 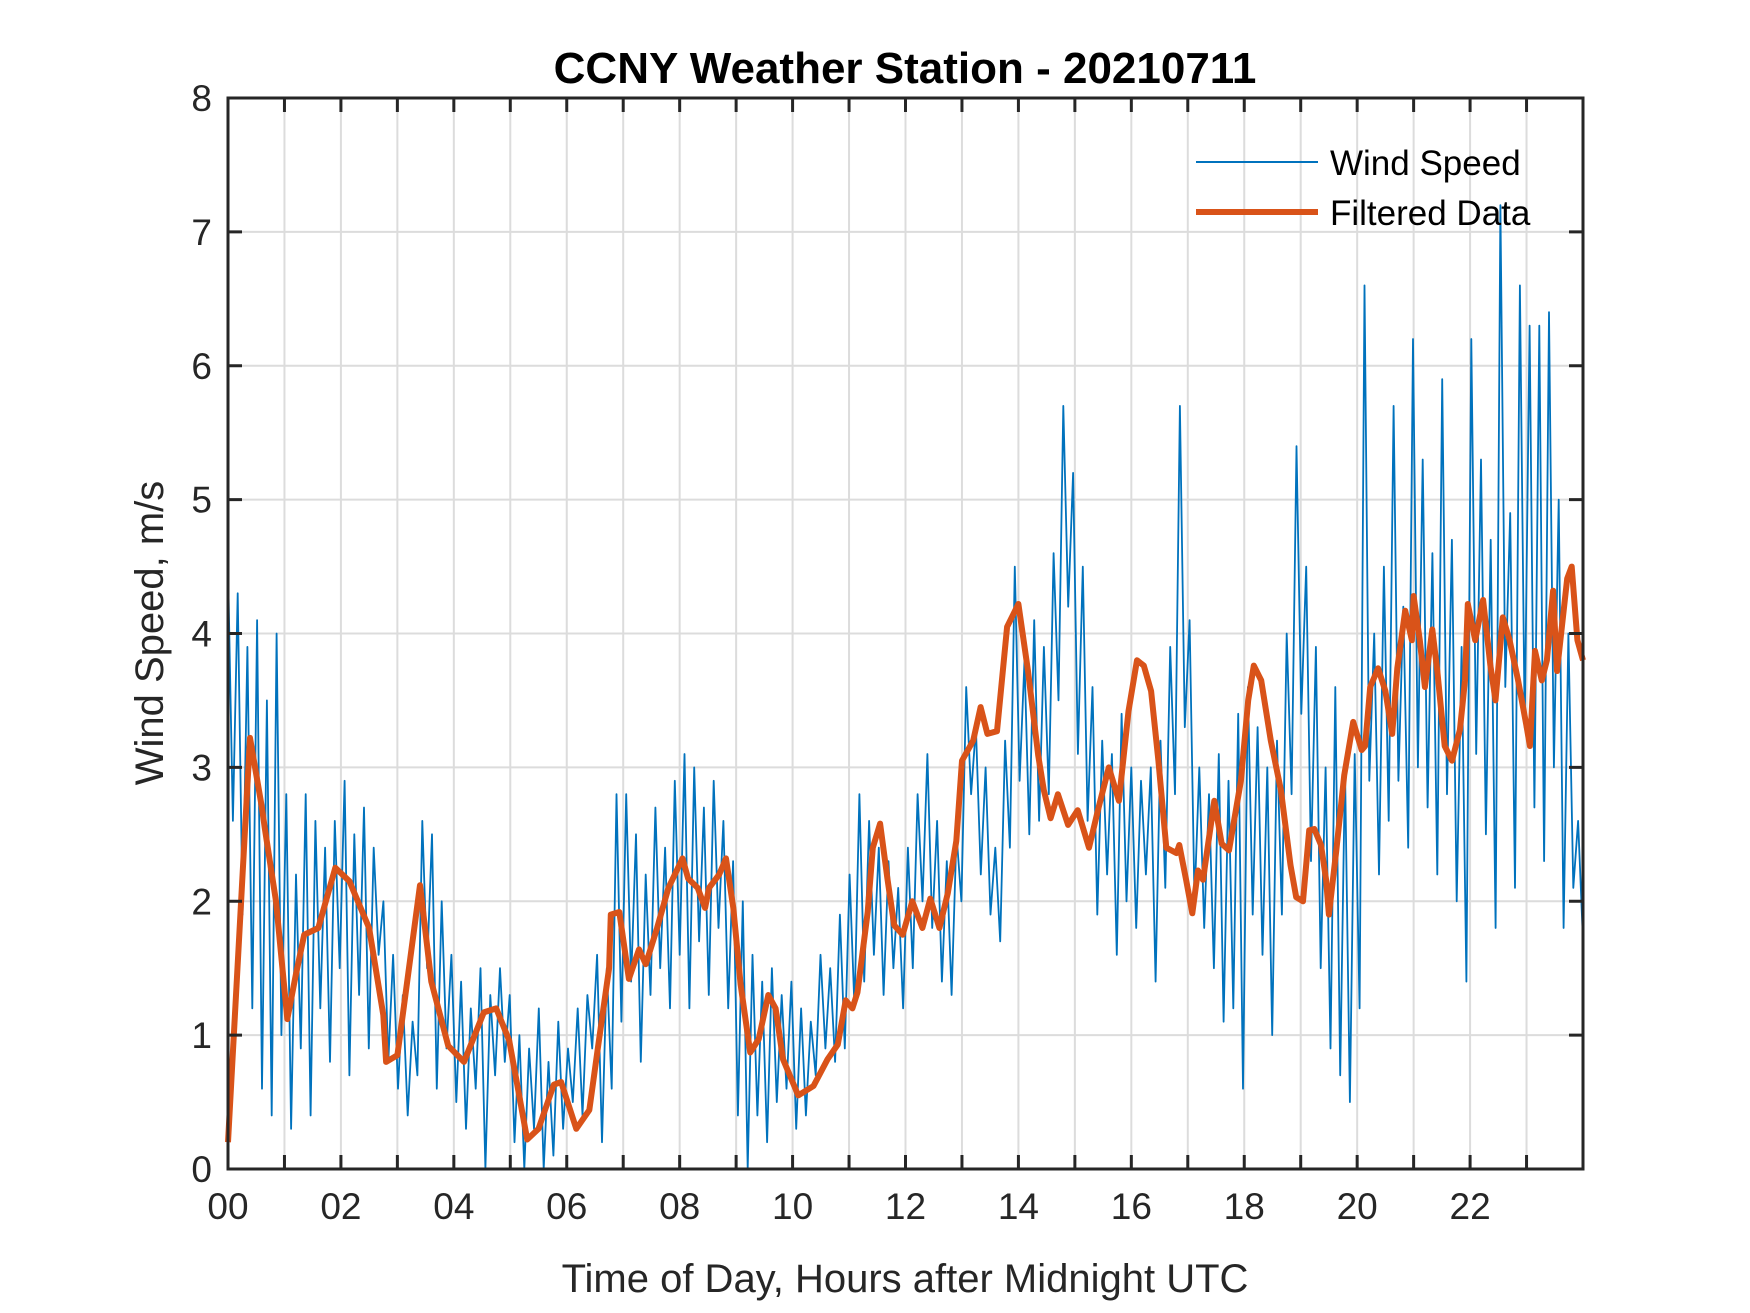 What do you see at coordinates (201, 366) in the screenshot?
I see `y-tick-label: 6` at bounding box center [201, 366].